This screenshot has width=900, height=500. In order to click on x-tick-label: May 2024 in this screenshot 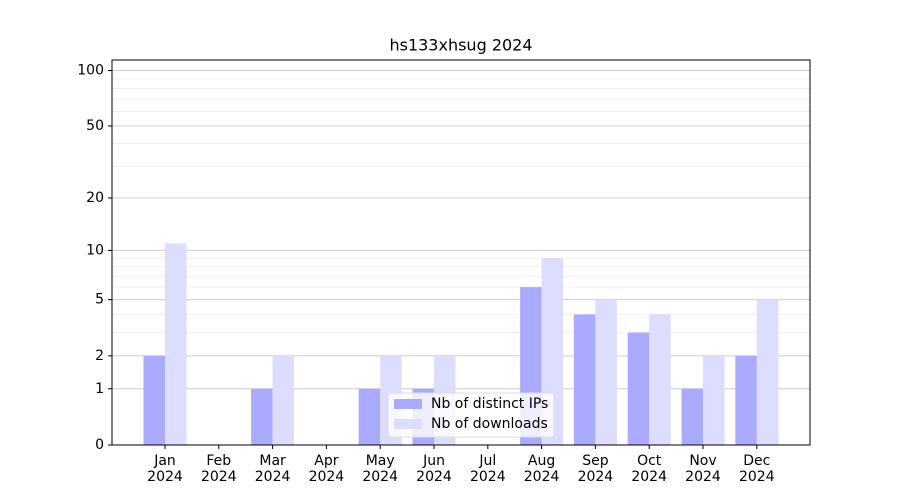, I will do `click(380, 469)`.